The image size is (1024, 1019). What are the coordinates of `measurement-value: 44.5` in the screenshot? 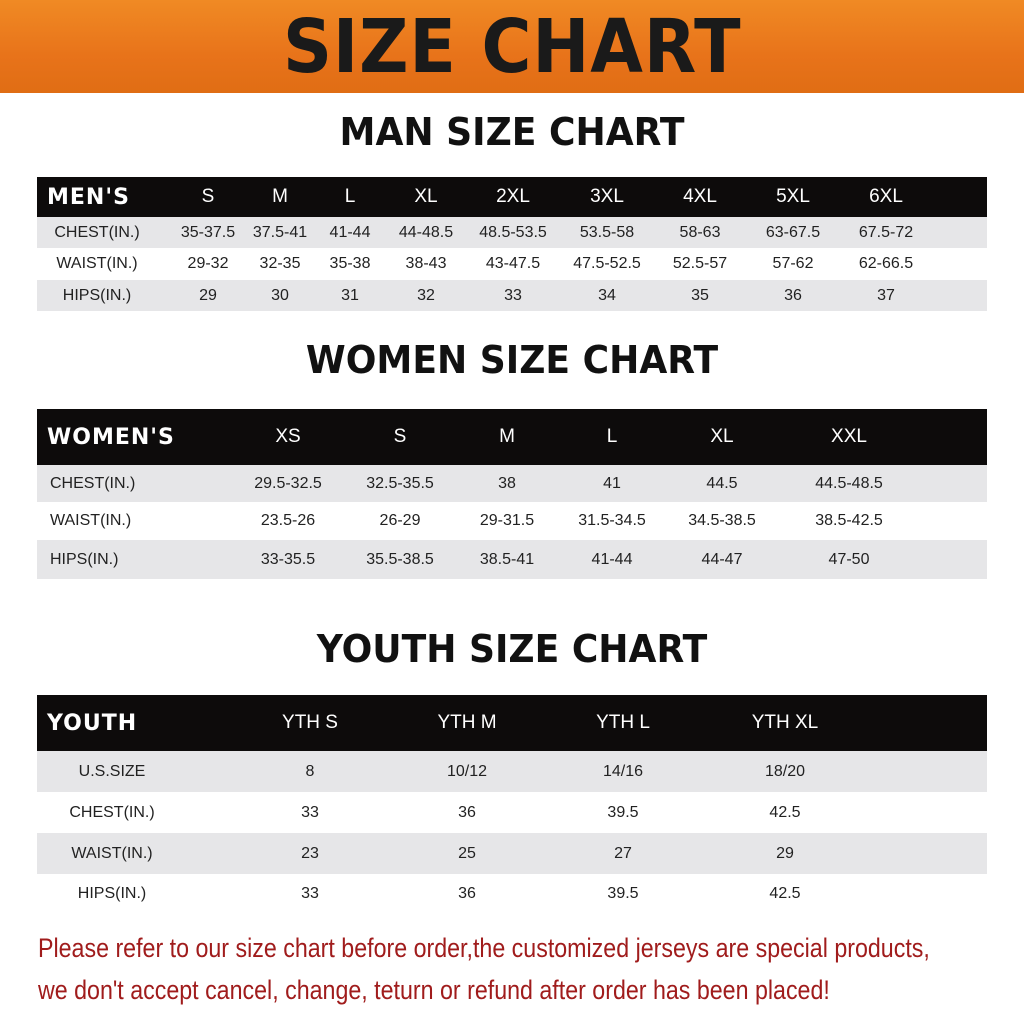 It's located at (722, 483).